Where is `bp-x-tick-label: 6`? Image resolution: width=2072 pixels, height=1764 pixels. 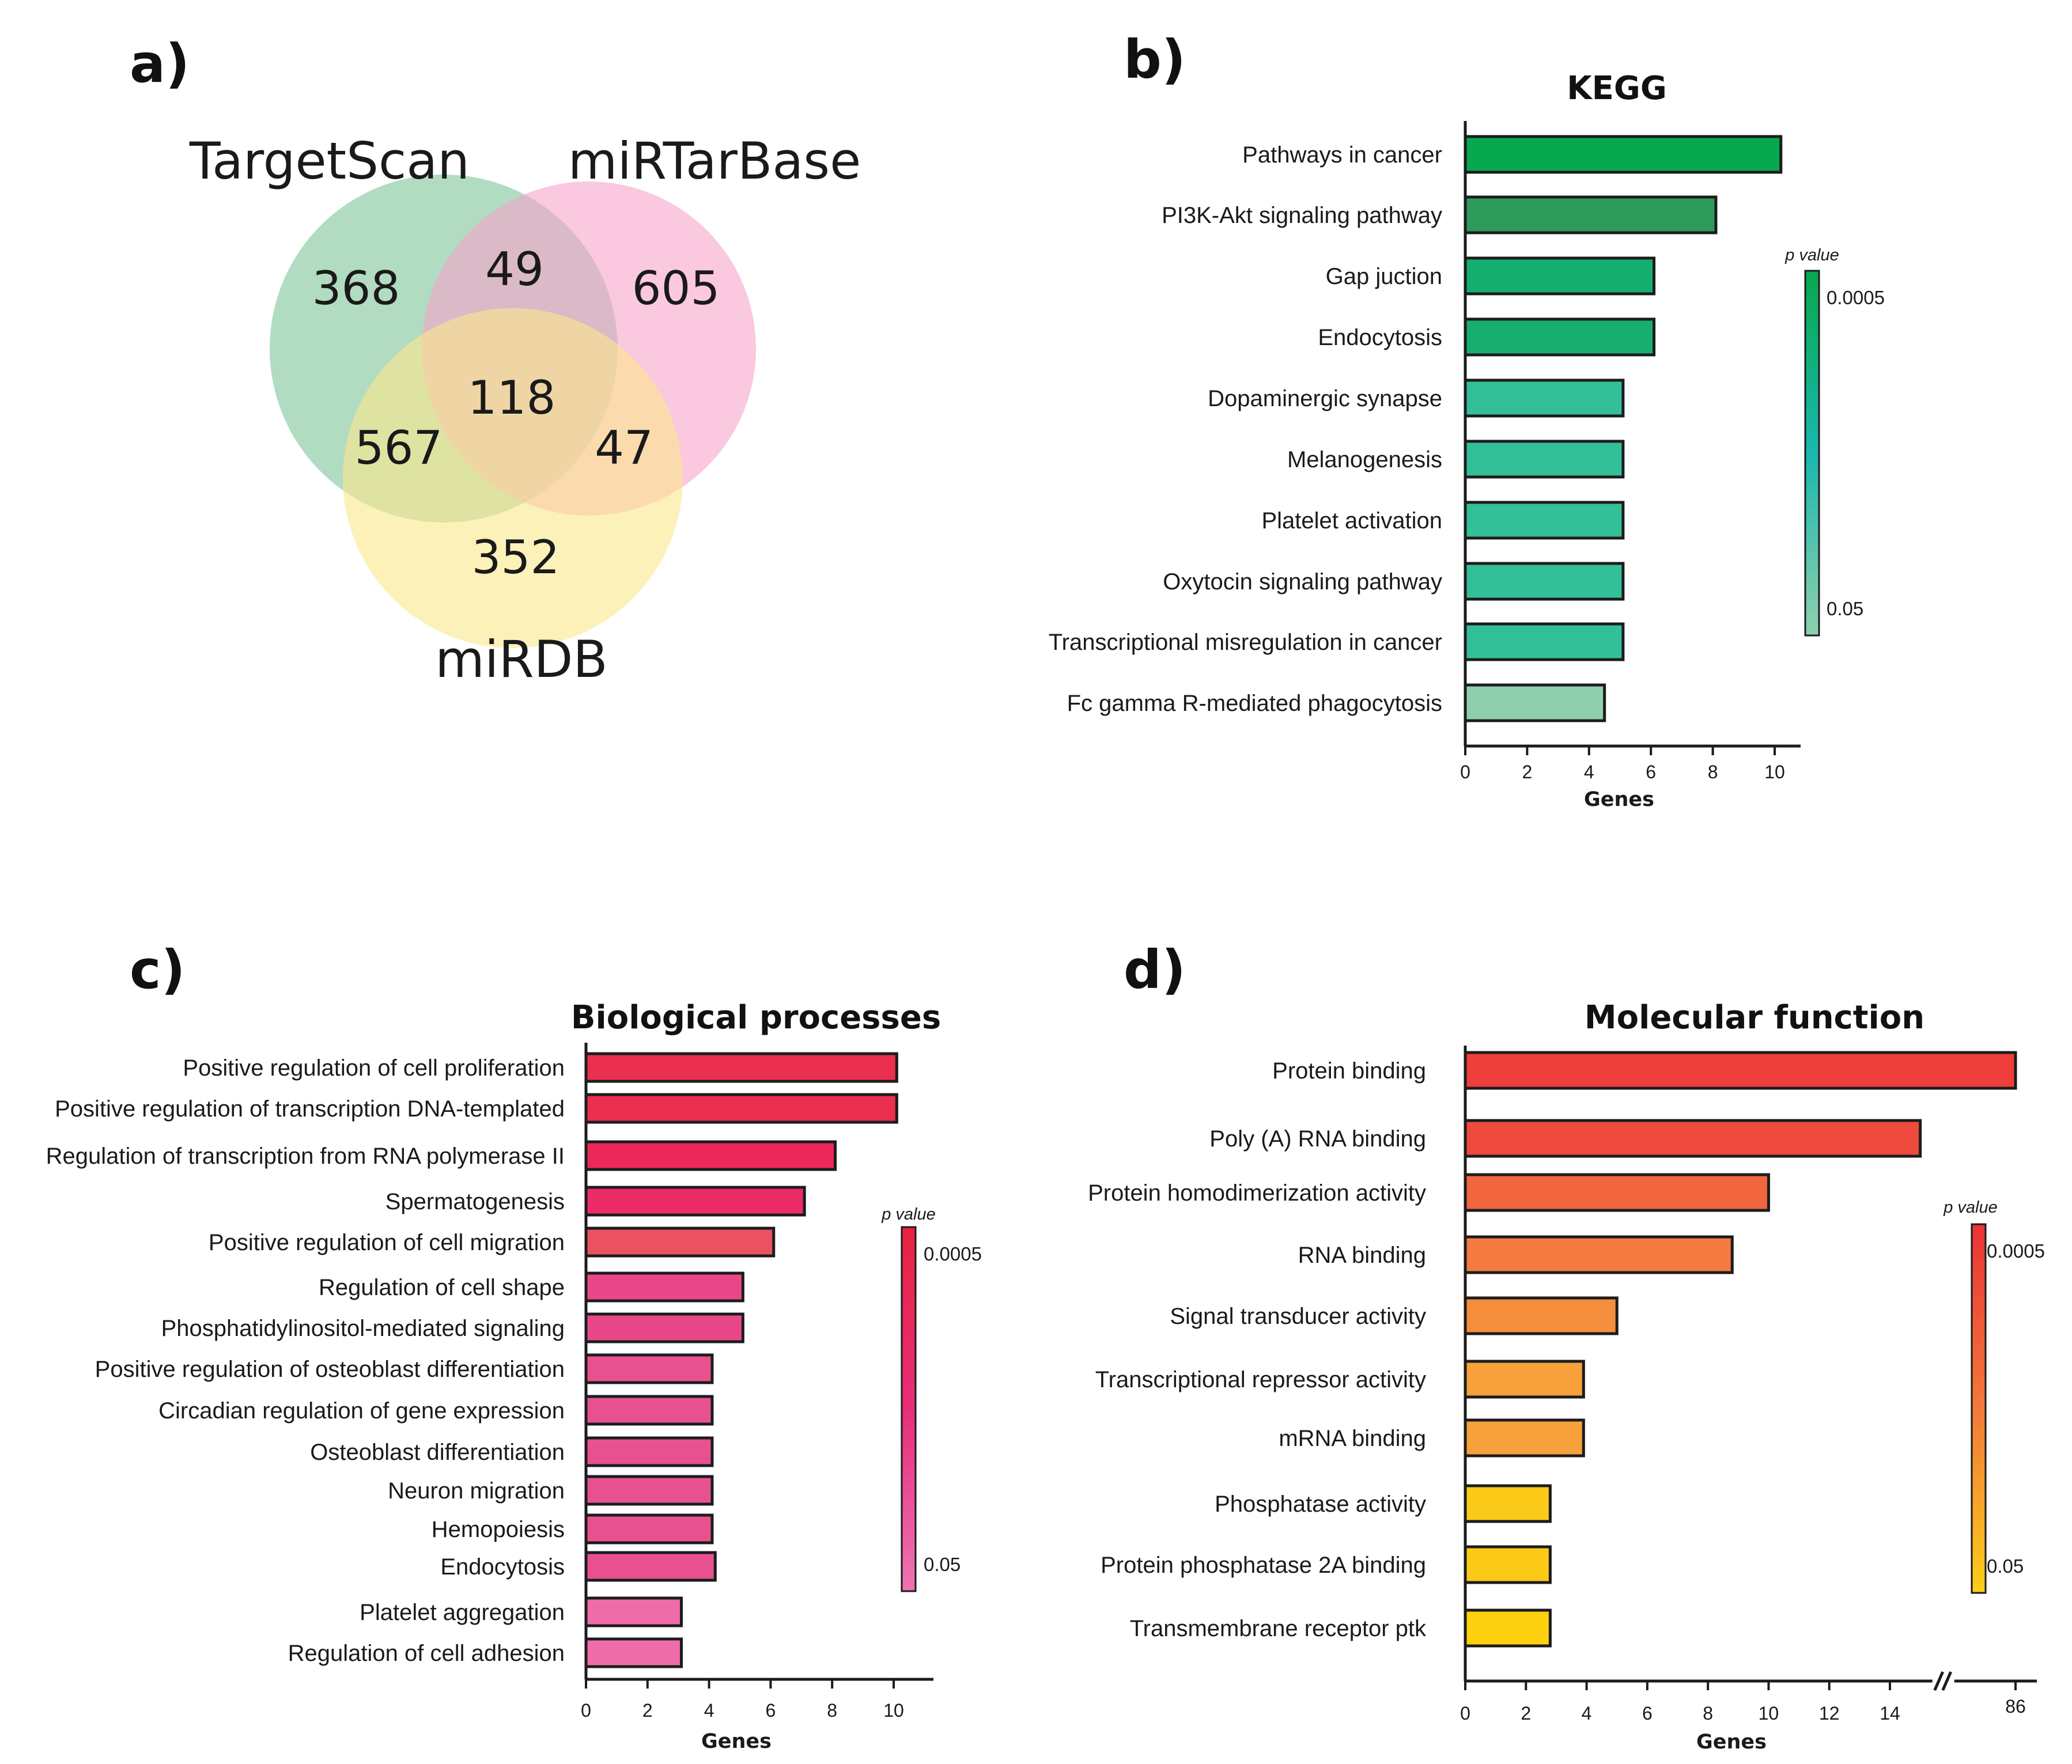
bp-x-tick-label: 6 is located at coordinates (771, 1710).